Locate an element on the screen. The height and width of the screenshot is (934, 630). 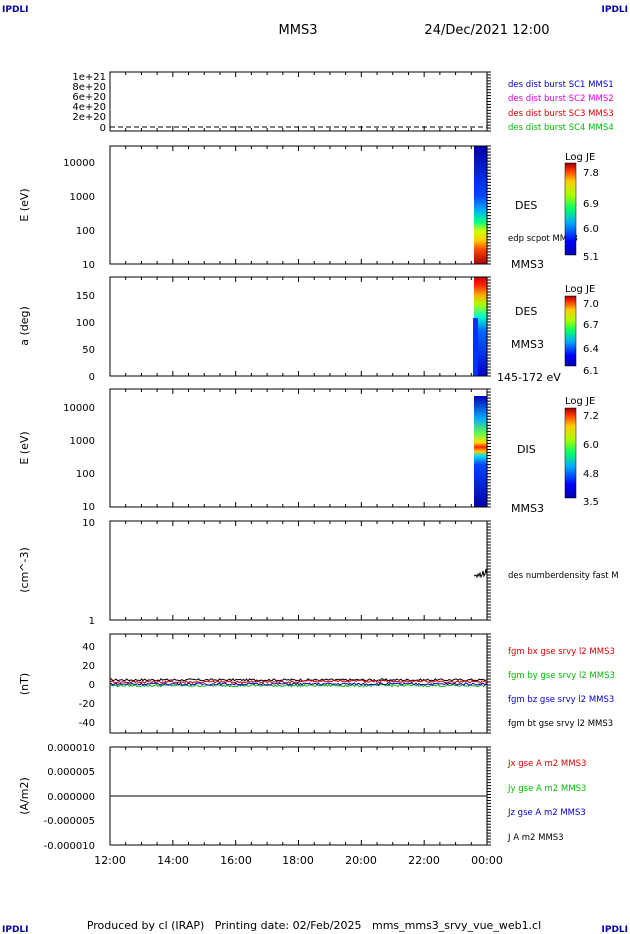
ytick-label: 1 is located at coordinates (92, 621).